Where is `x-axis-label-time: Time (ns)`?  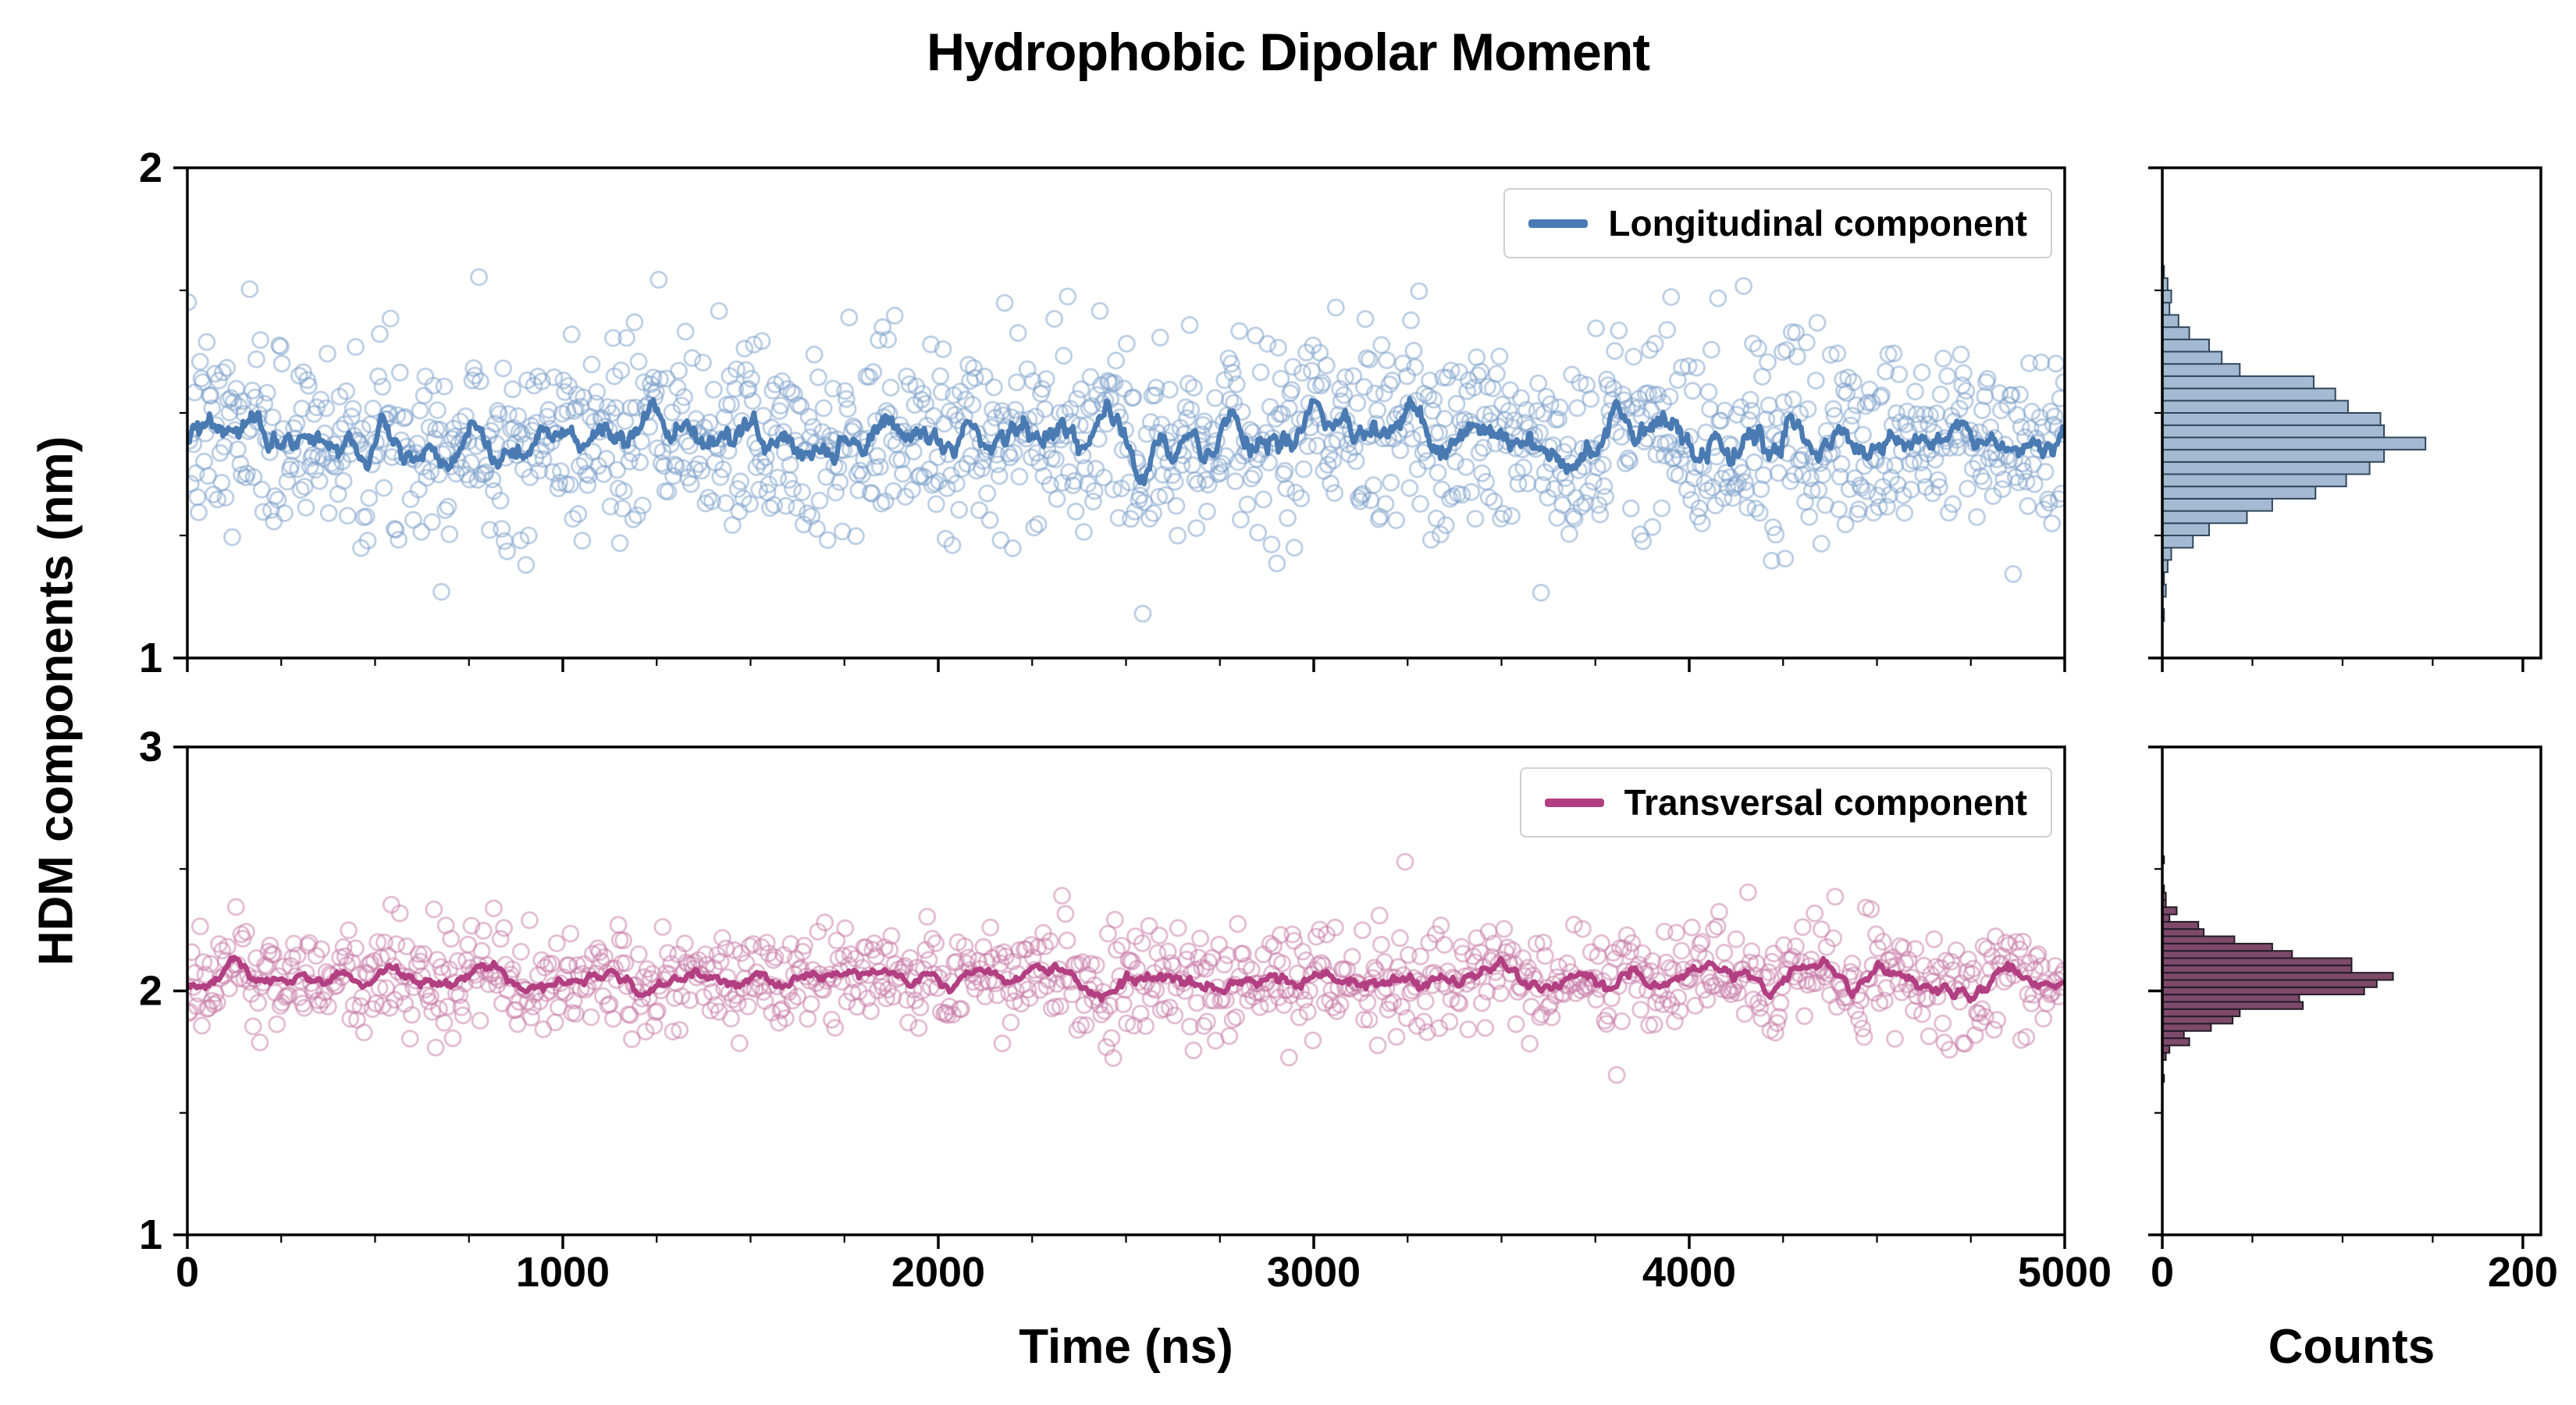 x-axis-label-time: Time (ns) is located at coordinates (1126, 1347).